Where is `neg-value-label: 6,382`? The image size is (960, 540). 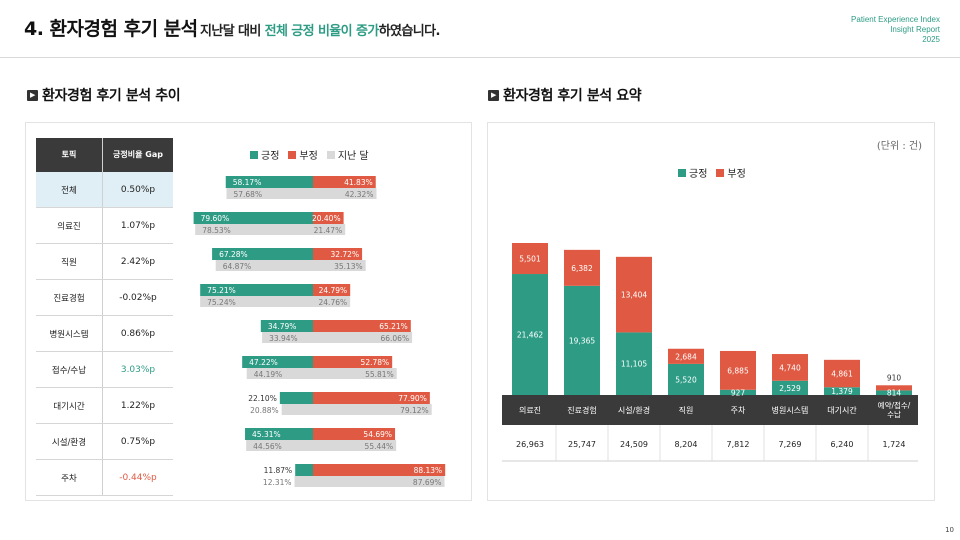
neg-value-label: 6,382 is located at coordinates (582, 268).